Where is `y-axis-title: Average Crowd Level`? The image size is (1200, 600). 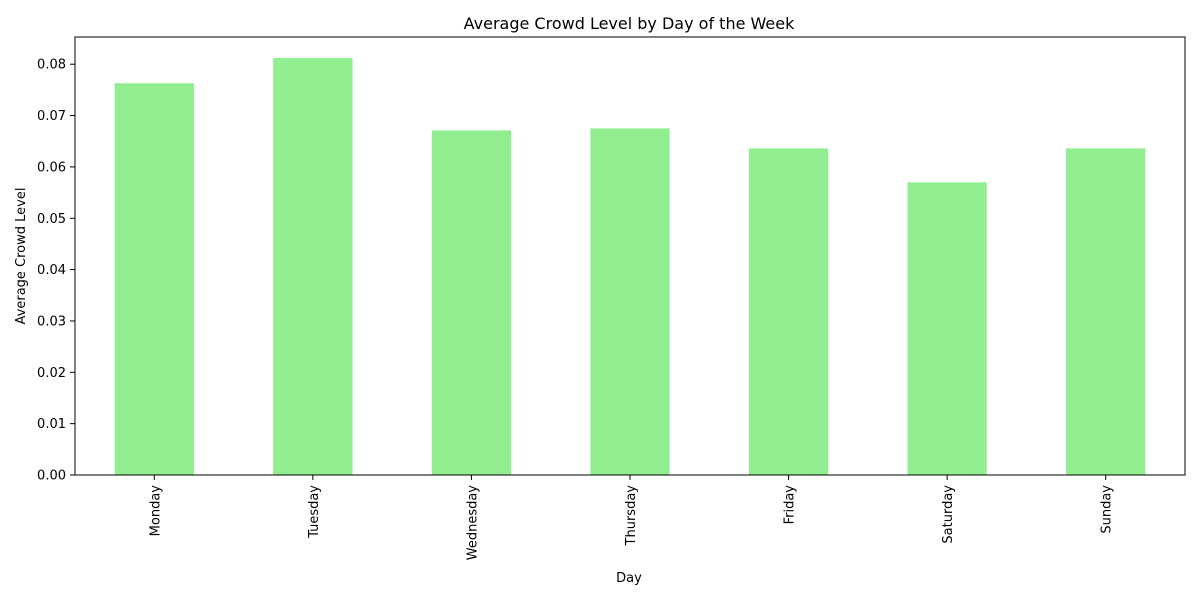 y-axis-title: Average Crowd Level is located at coordinates (21, 256).